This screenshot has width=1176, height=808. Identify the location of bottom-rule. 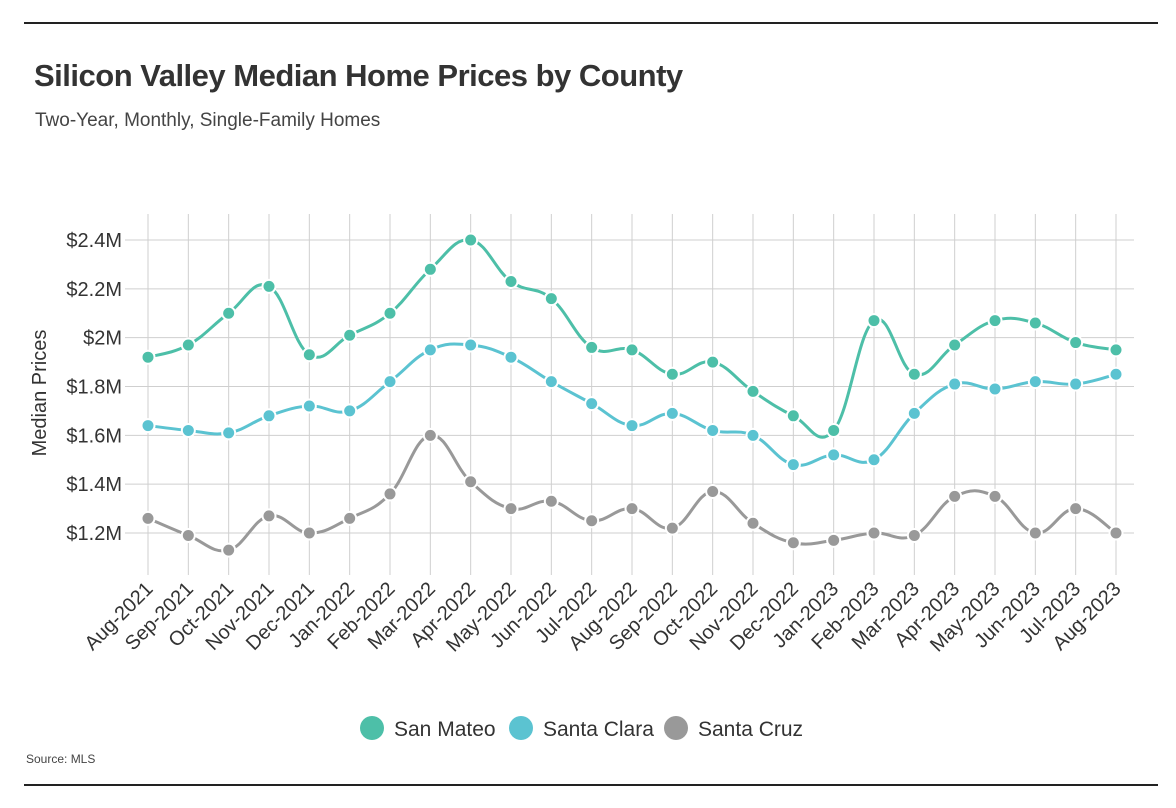
(591, 785).